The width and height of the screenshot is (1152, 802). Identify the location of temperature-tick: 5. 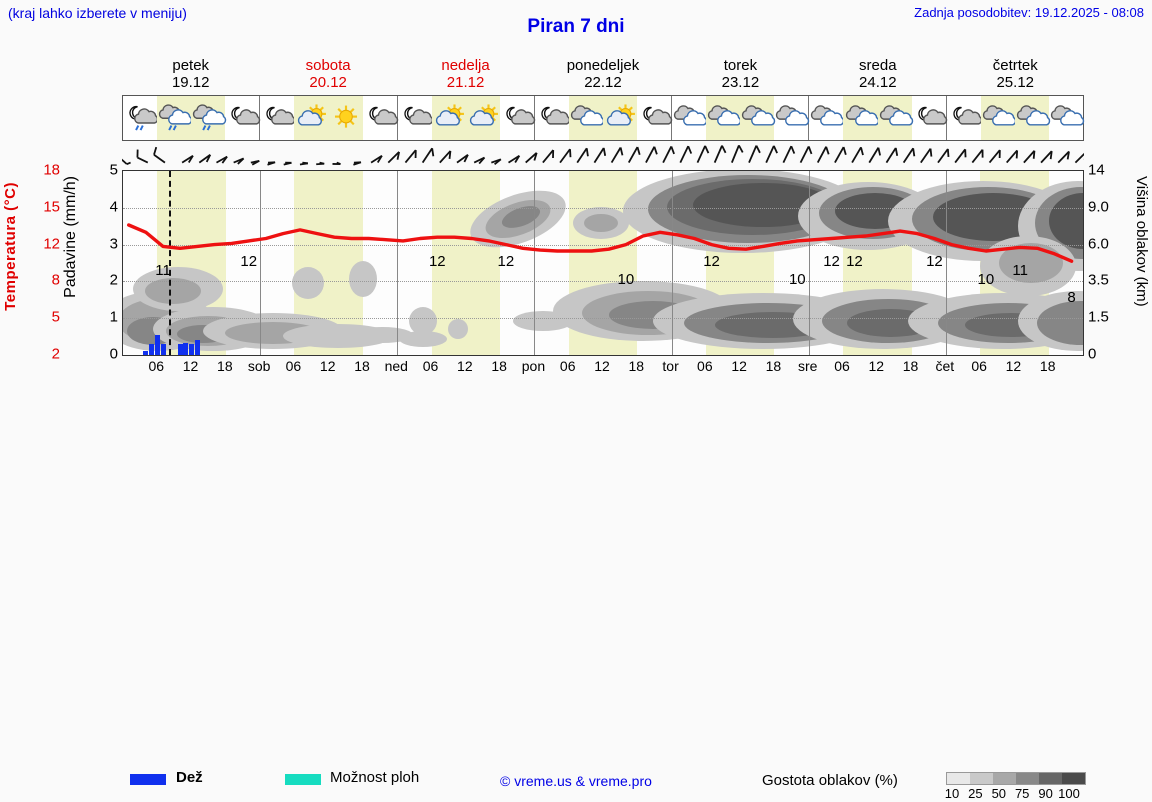
(45, 317).